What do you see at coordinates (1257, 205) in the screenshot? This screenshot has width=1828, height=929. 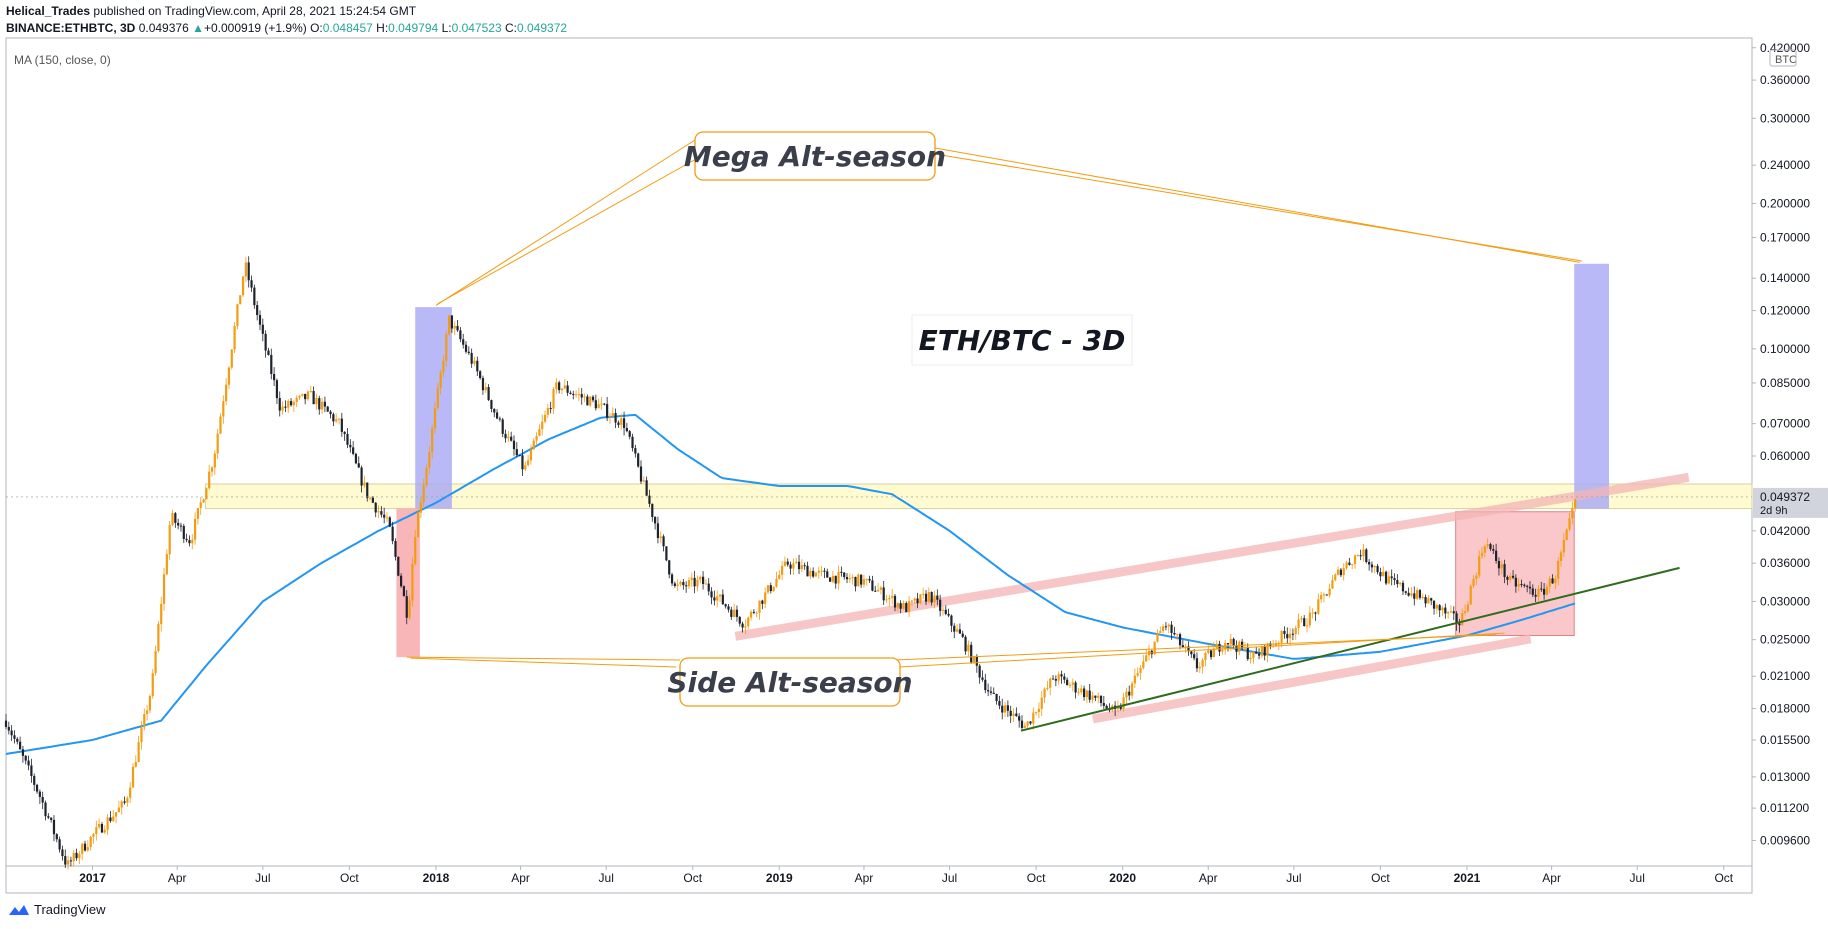 I see `mega-callout-line-right` at bounding box center [1257, 205].